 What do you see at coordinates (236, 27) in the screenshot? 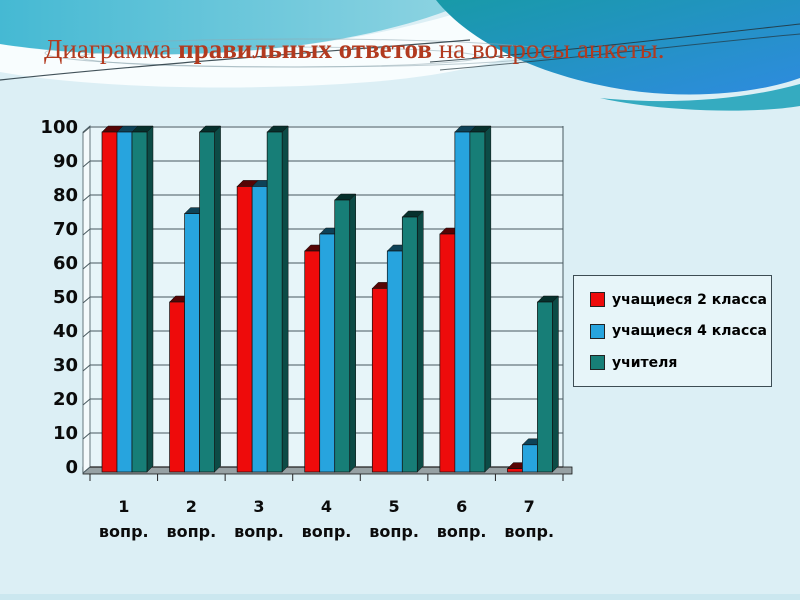
I see `cyan-wave` at bounding box center [236, 27].